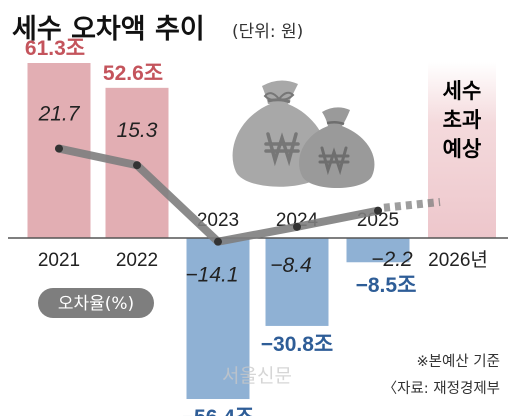 The width and height of the screenshot is (518, 416). What do you see at coordinates (378, 210) in the screenshot?
I see `rate-marker-2025` at bounding box center [378, 210].